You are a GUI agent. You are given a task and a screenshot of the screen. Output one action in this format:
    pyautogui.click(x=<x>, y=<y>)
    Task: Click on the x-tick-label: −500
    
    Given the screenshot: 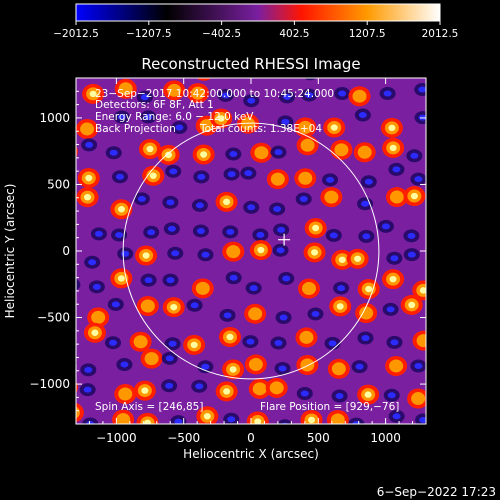 What is the action you would take?
    pyautogui.click(x=183, y=438)
    